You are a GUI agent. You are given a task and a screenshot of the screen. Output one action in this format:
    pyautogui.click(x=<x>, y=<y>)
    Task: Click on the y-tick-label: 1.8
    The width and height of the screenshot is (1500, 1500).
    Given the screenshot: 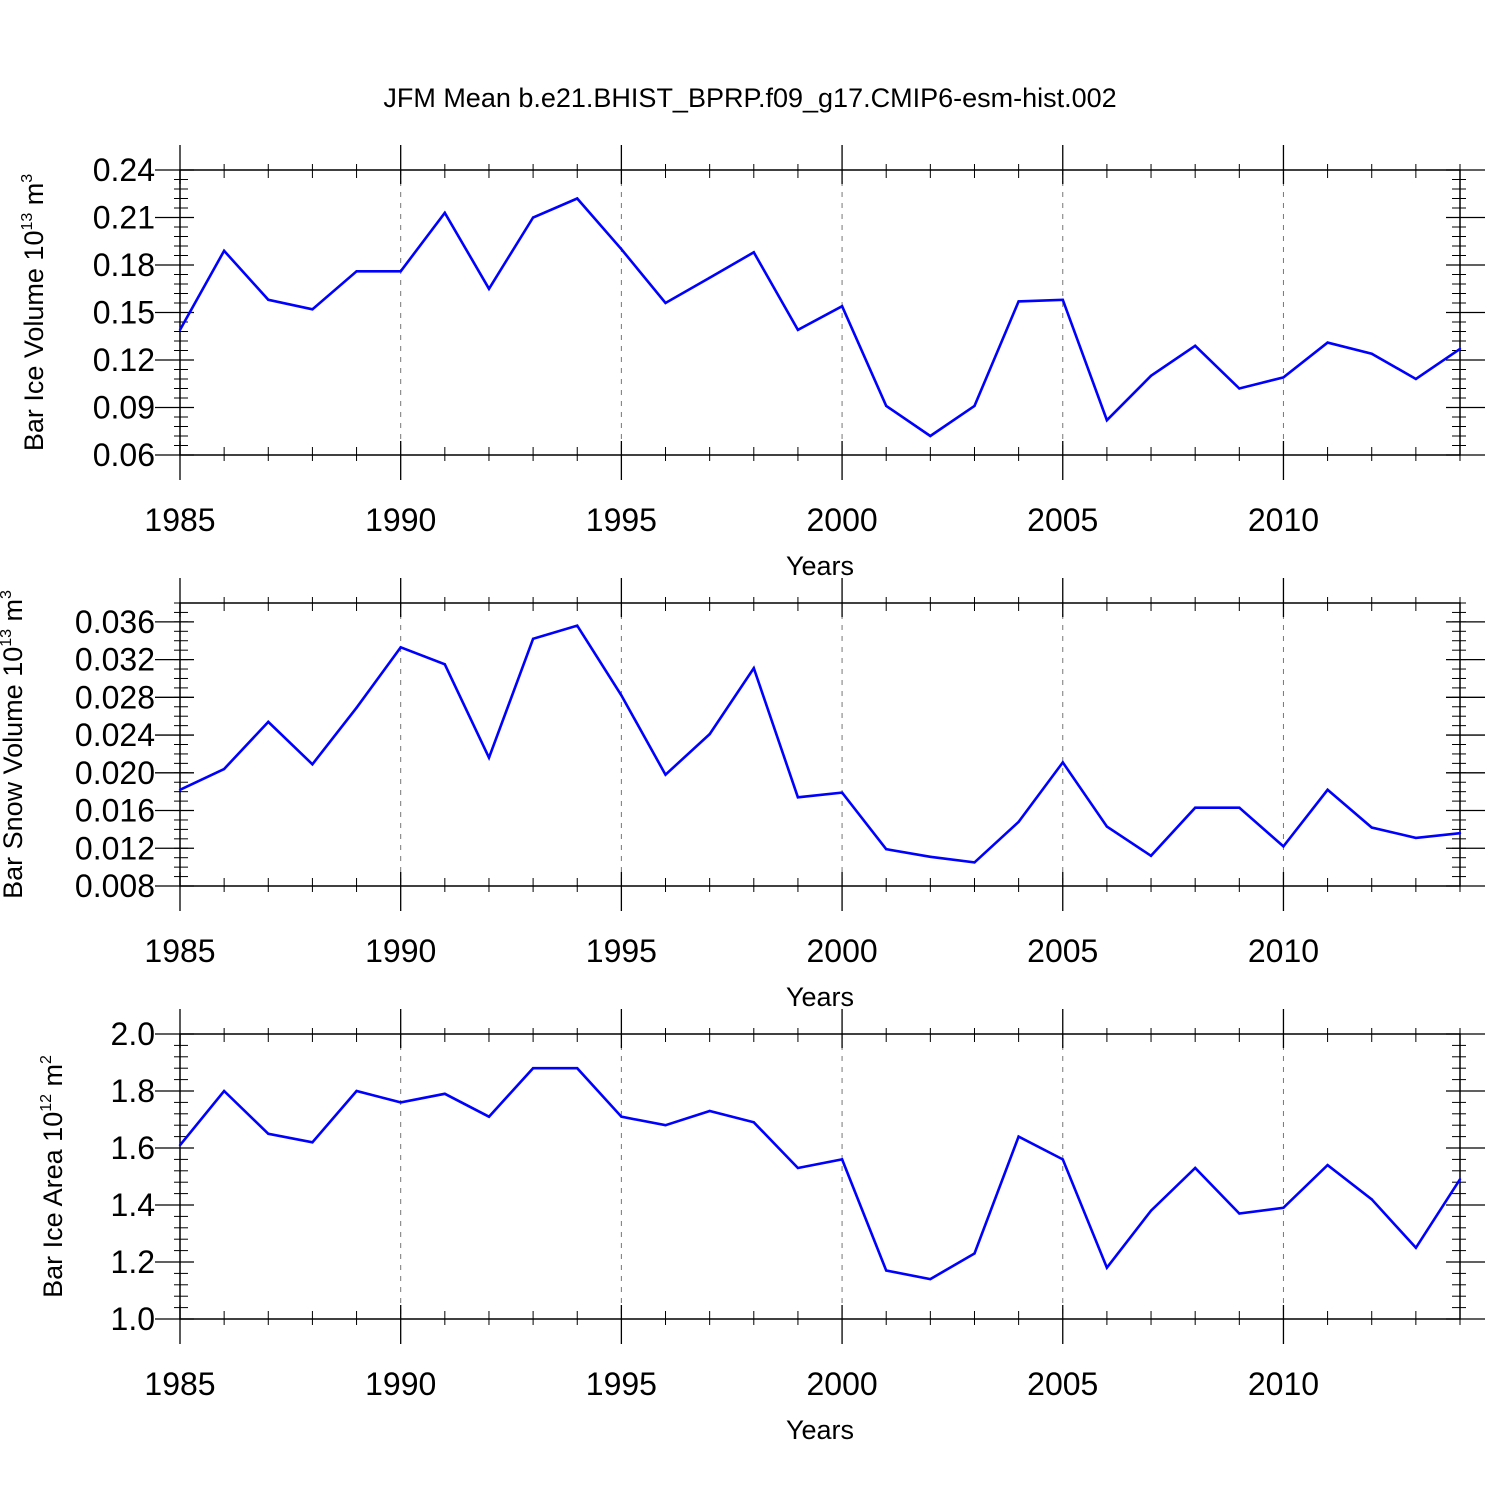 What is the action you would take?
    pyautogui.click(x=133, y=1091)
    